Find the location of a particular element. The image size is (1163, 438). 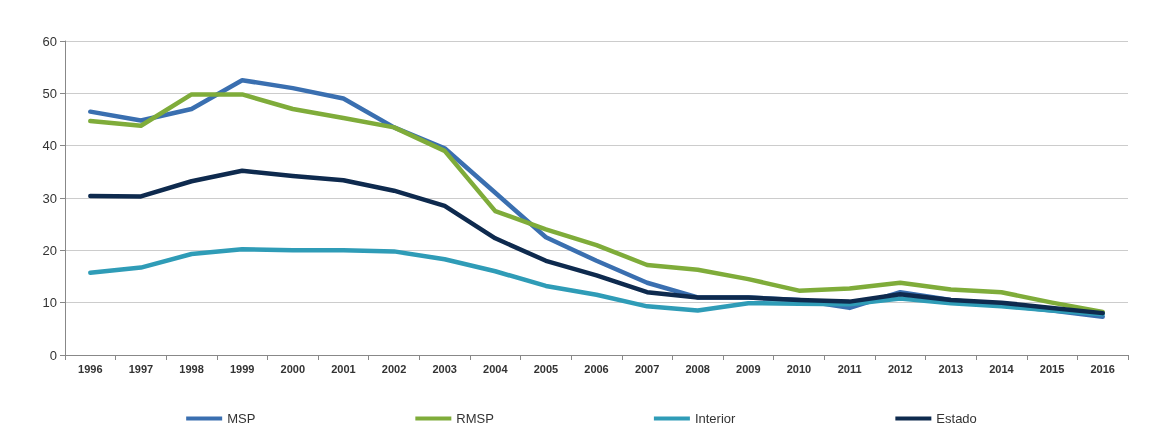

x-tick-label: 2009 is located at coordinates (748, 368).